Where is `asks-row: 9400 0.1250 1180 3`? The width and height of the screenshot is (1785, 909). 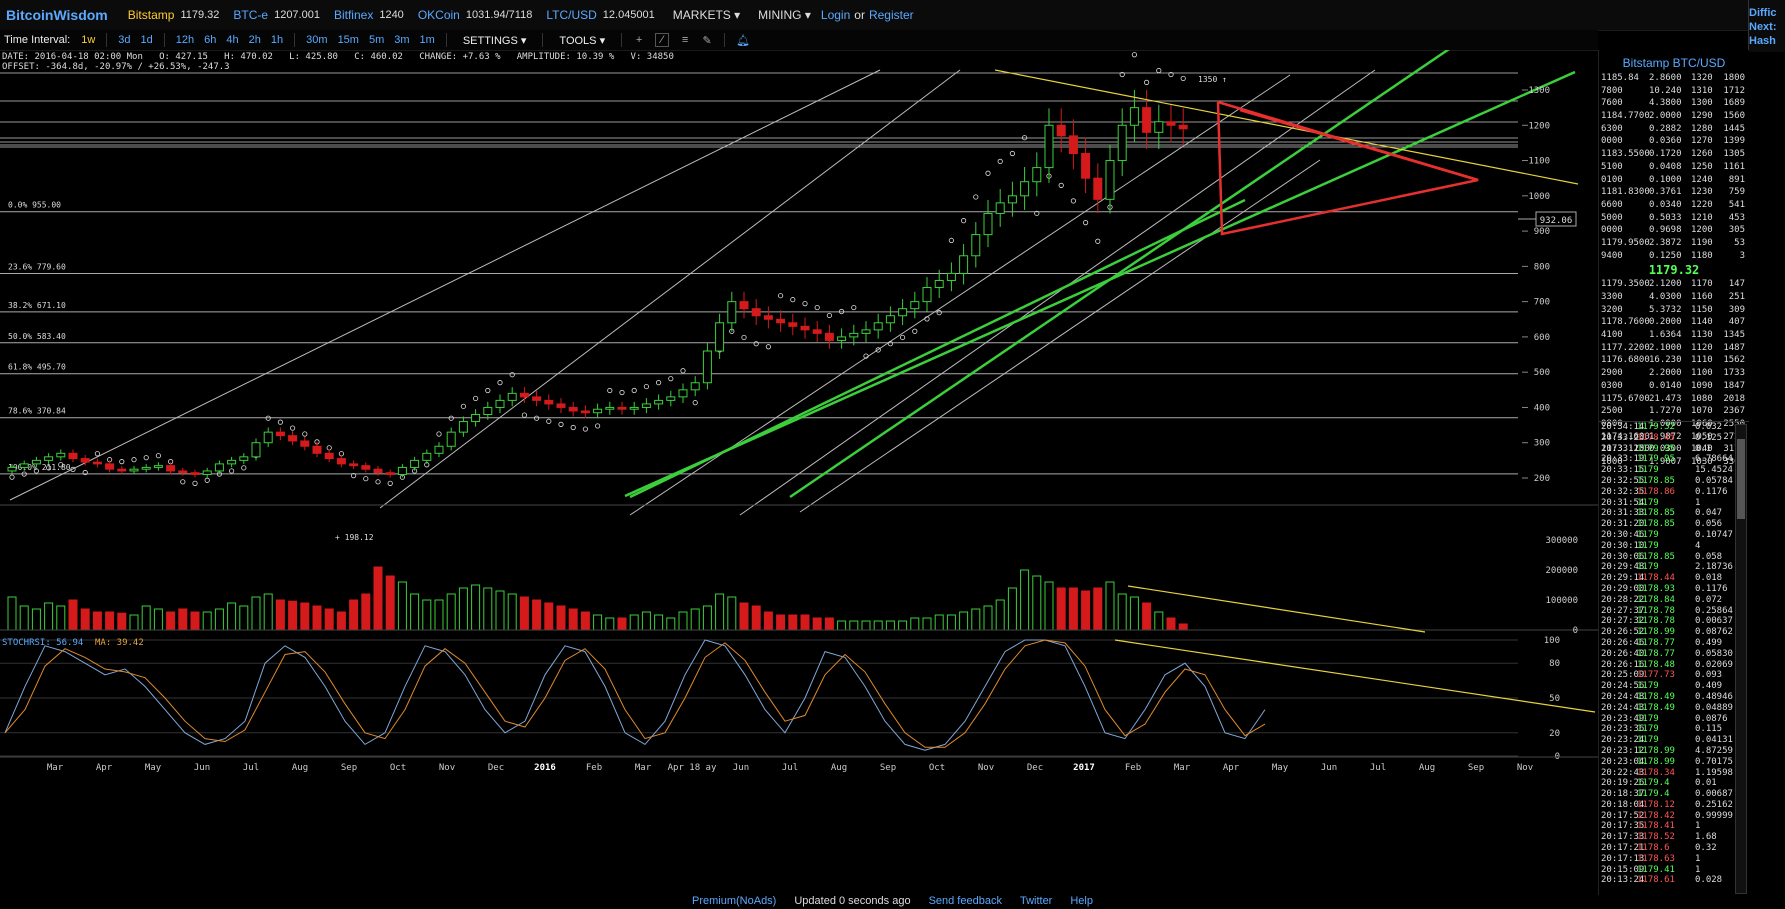
asks-row: 9400 0.1250 1180 3 is located at coordinates (1674, 256).